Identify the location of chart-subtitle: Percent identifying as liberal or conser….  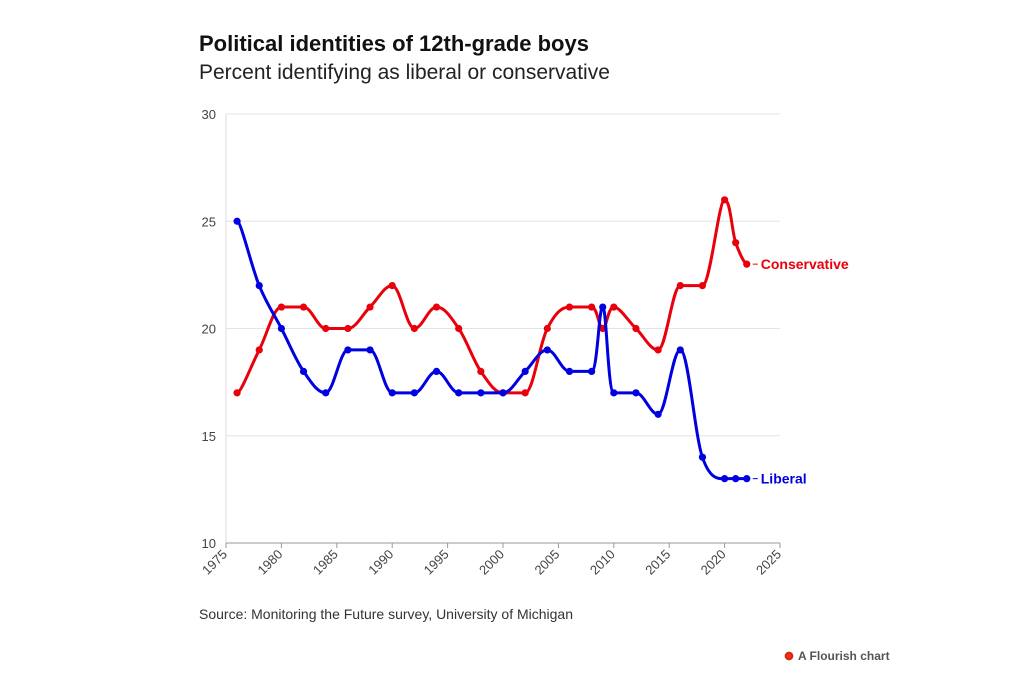
(404, 72).